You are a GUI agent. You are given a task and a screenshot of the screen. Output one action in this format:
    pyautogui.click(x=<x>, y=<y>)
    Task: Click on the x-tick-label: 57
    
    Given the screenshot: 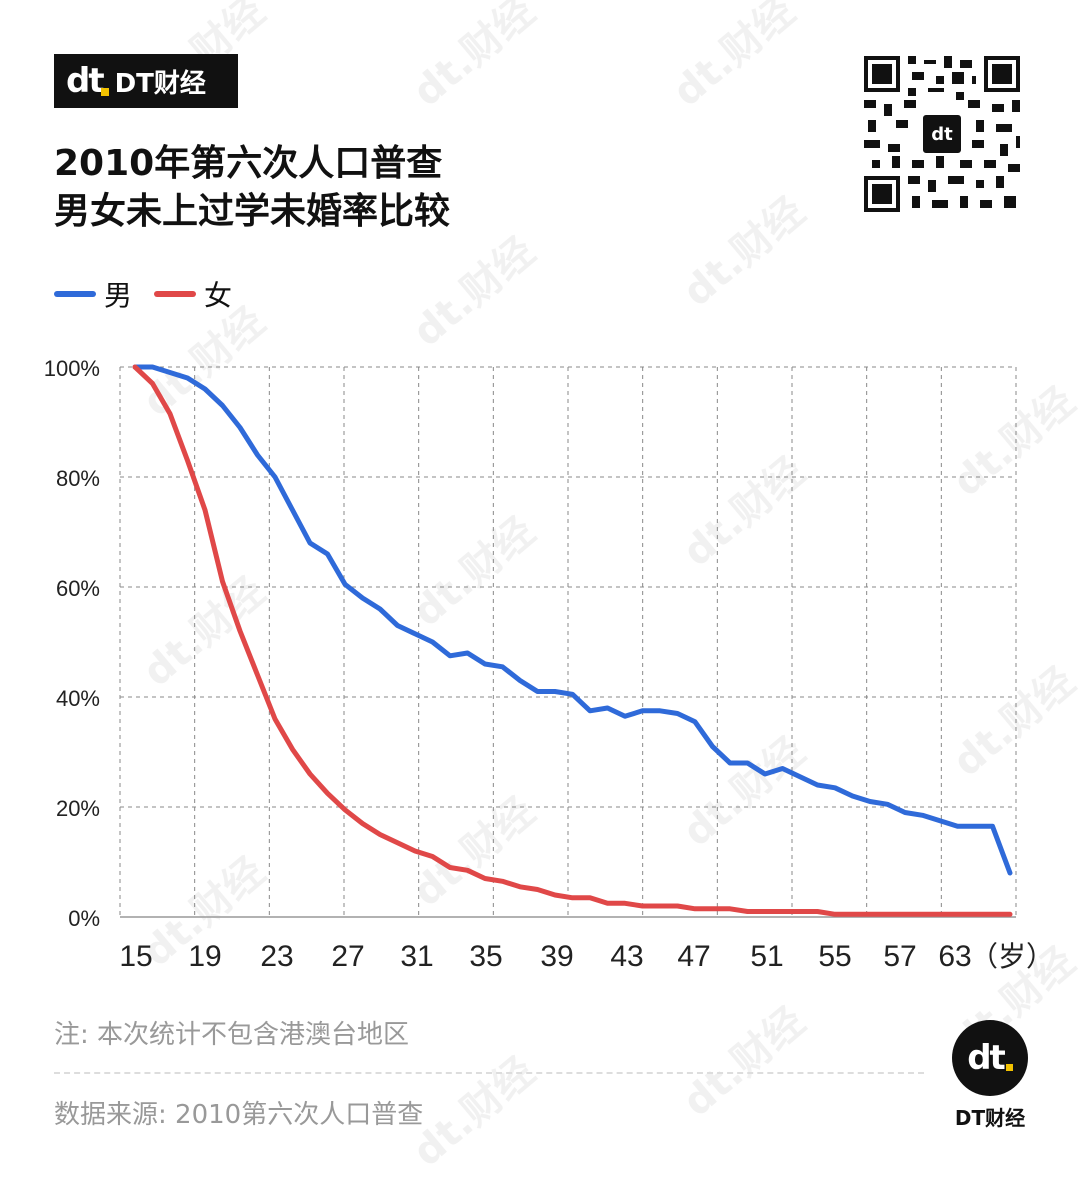 What is the action you would take?
    pyautogui.click(x=899, y=956)
    